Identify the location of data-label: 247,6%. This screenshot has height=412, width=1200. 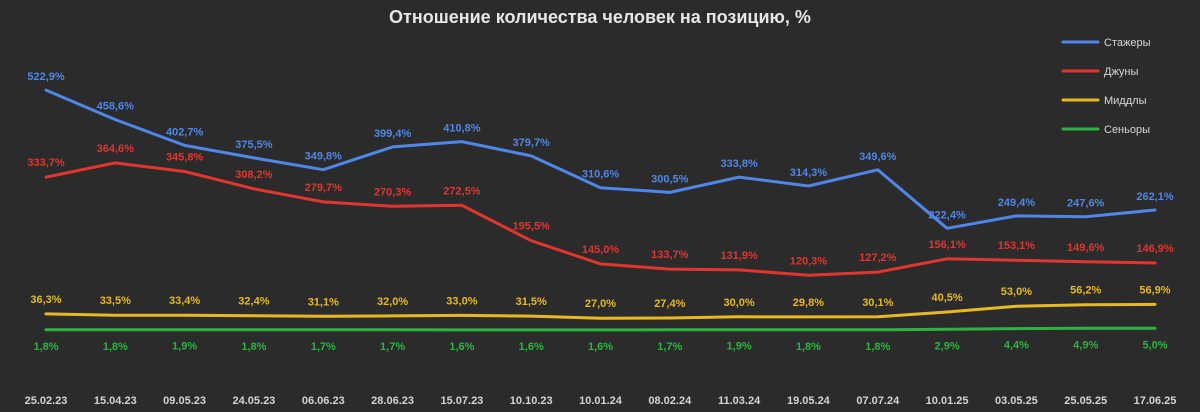
(1086, 204).